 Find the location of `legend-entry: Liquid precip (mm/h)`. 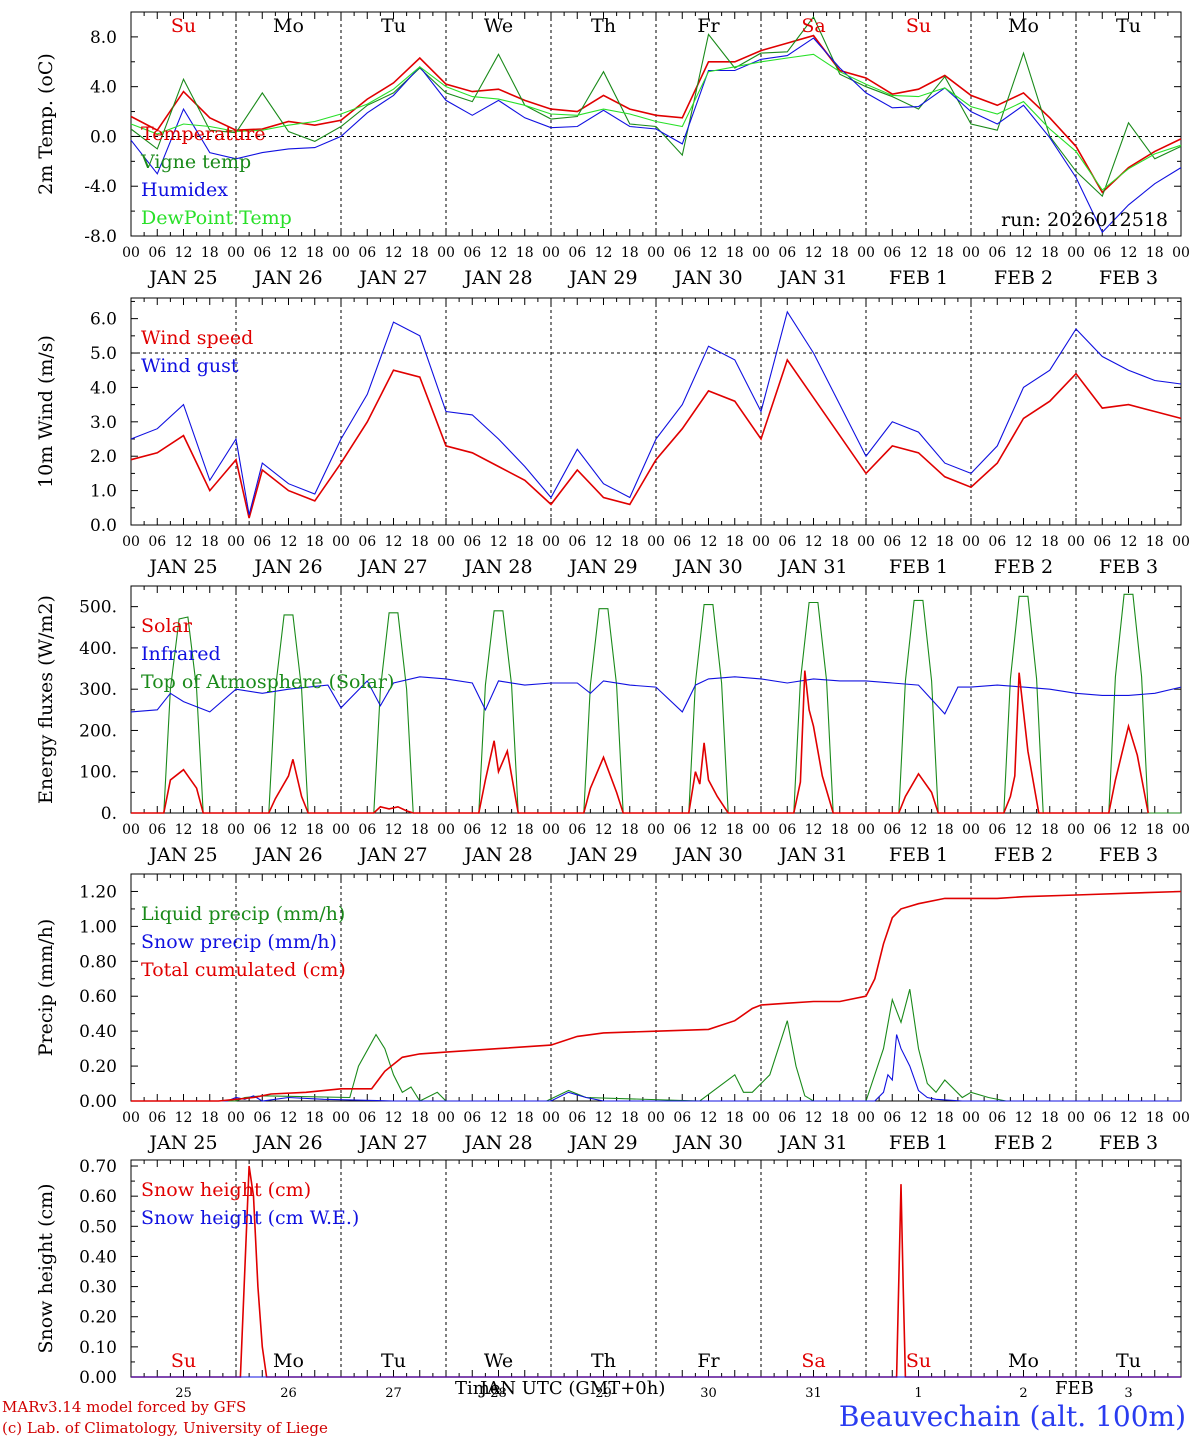

legend-entry: Liquid precip (mm/h) is located at coordinates (243, 914).